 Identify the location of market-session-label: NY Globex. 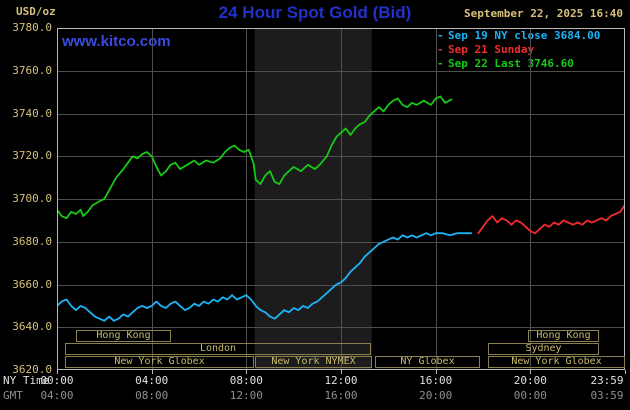
(427, 362).